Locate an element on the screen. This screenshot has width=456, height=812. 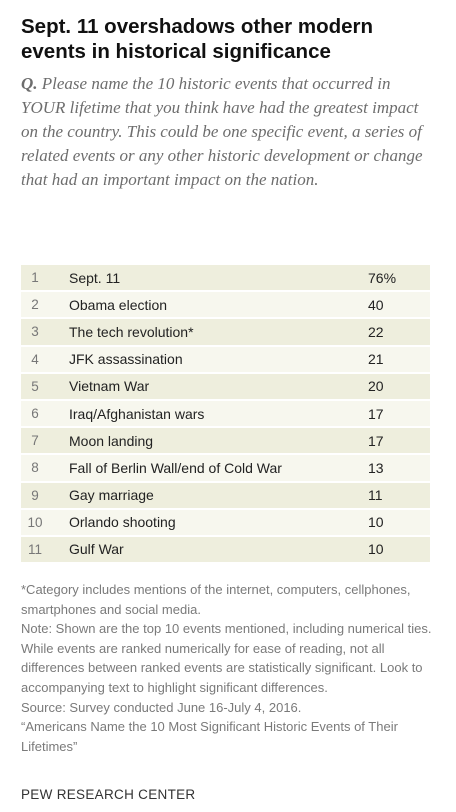
event-name: JFK assassination is located at coordinates (208, 359).